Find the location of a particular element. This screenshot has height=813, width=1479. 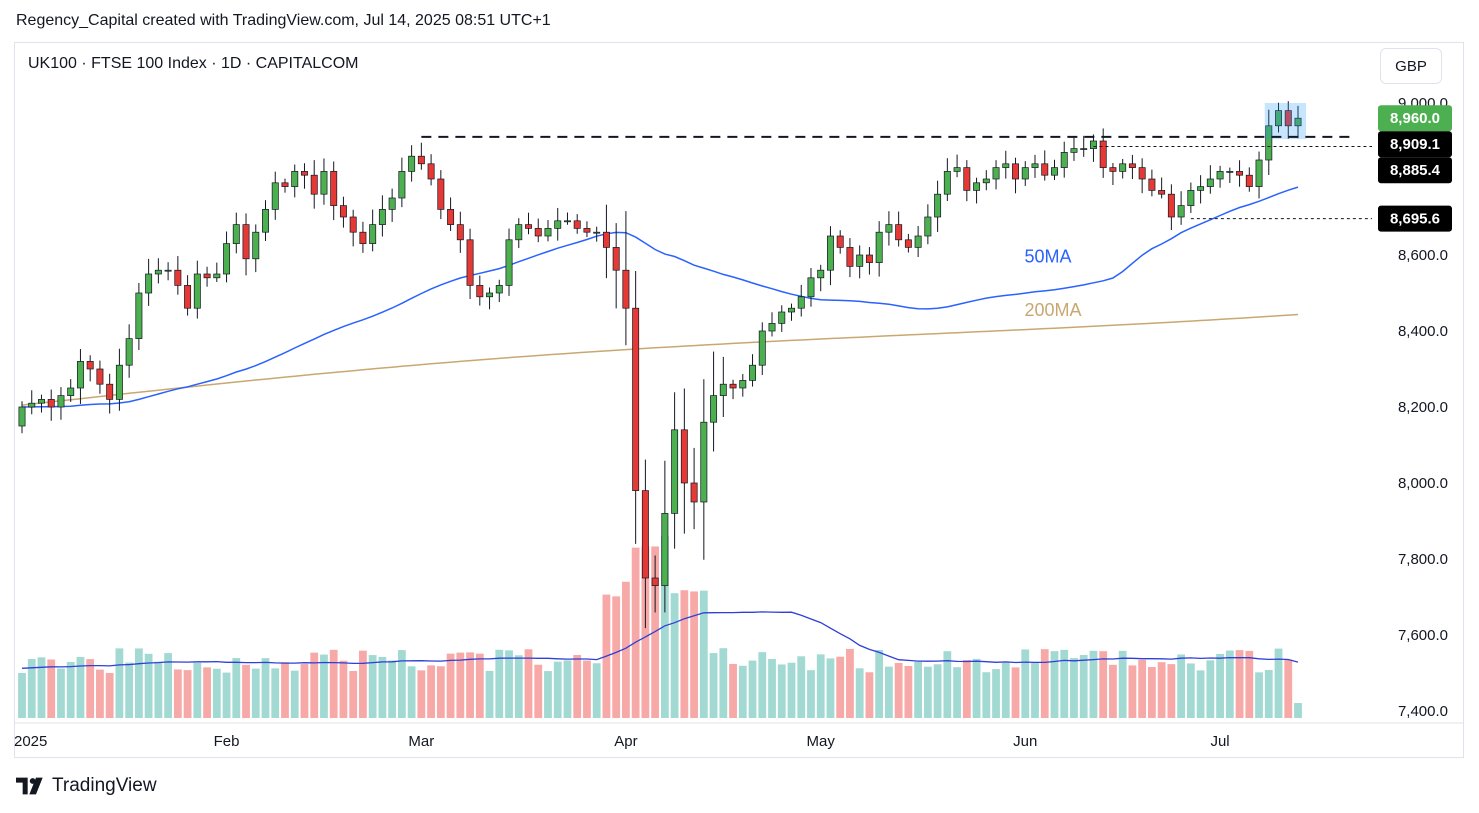

currency-button: GBP is located at coordinates (1411, 66).